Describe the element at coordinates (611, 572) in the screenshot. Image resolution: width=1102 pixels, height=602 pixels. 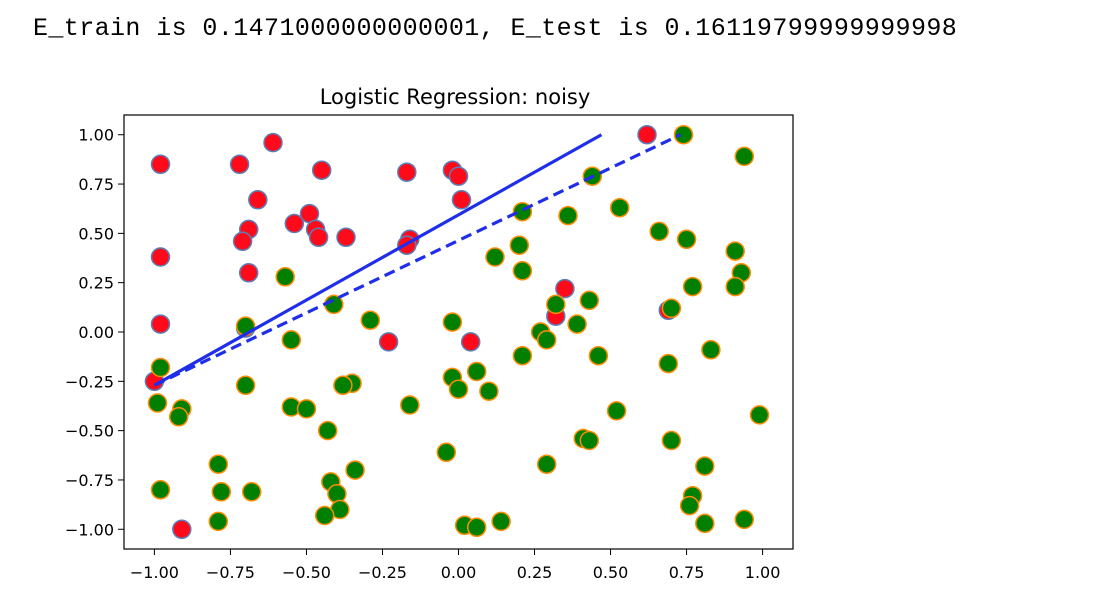
I see `x-tick-label: 0.50` at that location.